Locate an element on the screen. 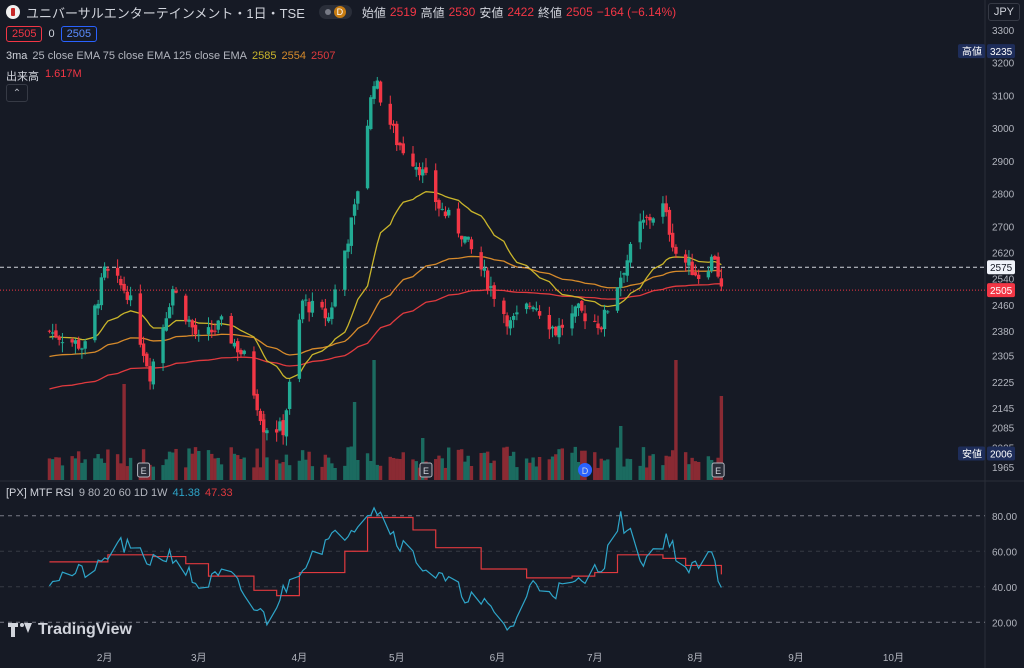 The height and width of the screenshot is (668, 1024). tradingview-logo: TradingView is located at coordinates (70, 630).